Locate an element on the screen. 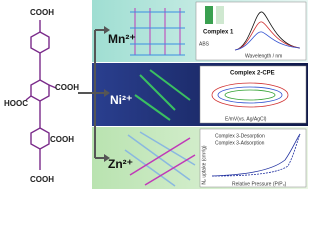 The width and height of the screenshot is (320, 240). inset-title: Complex 1 is located at coordinates (218, 33).